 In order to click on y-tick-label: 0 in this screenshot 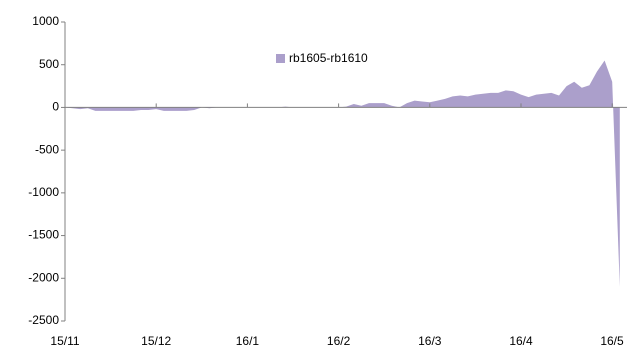, I will do `click(55, 107)`.